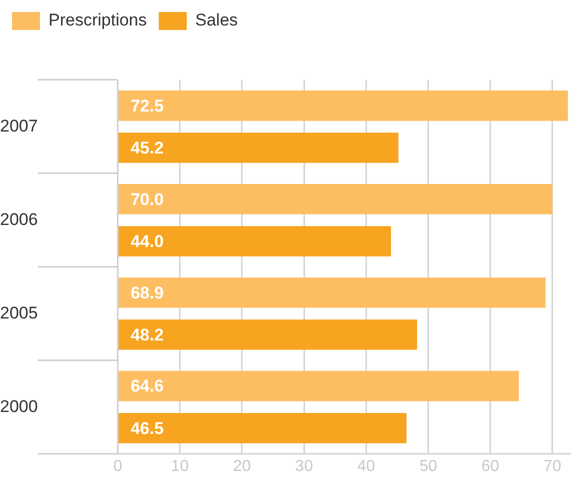  I want to click on y-tick-label: 2000, so click(19, 406).